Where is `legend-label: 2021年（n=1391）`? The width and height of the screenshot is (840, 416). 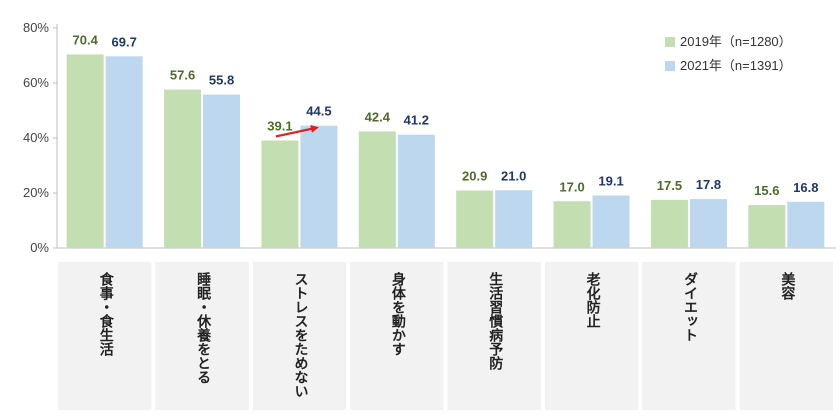 legend-label: 2021年（n=1391） is located at coordinates (736, 65).